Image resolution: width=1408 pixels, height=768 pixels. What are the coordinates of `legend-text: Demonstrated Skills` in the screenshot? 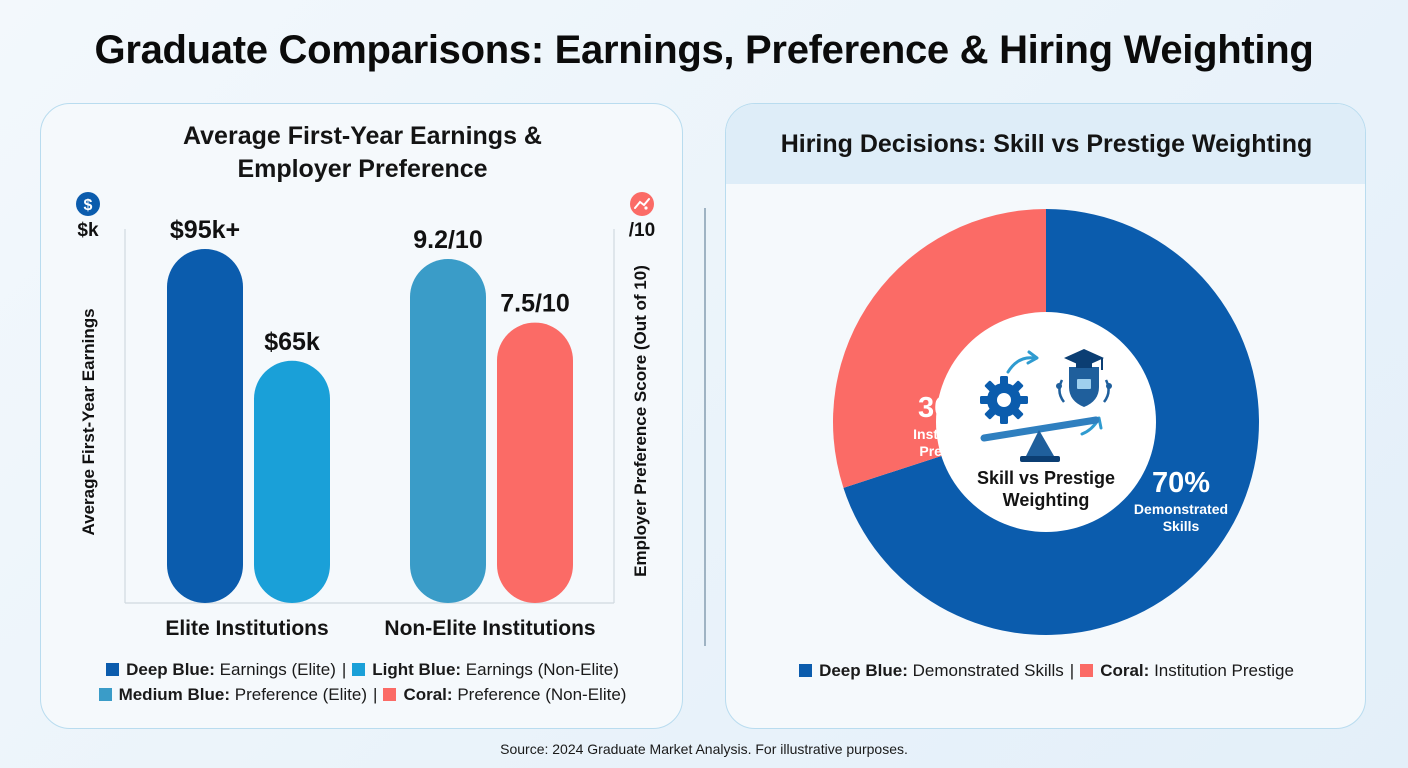 It's located at (988, 670).